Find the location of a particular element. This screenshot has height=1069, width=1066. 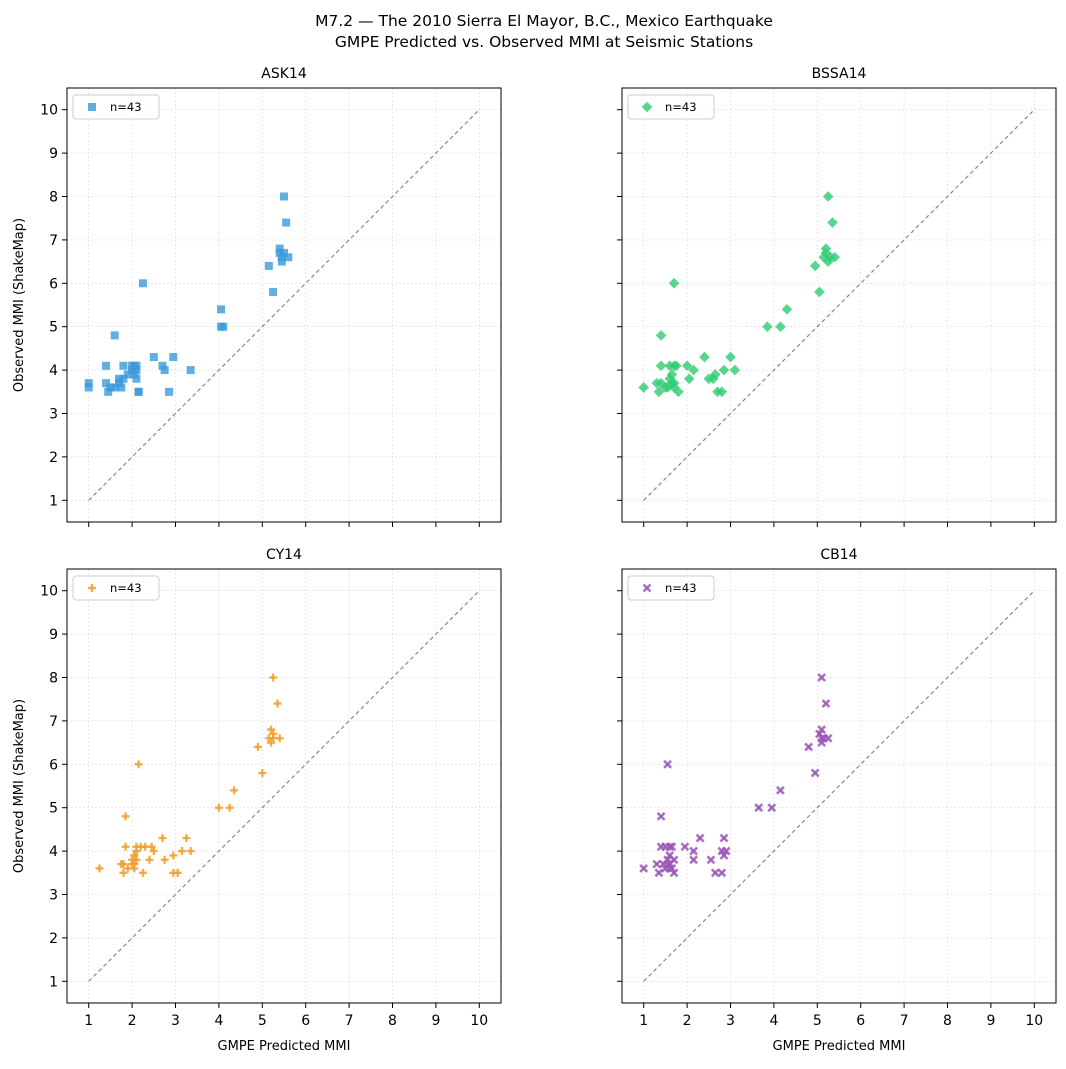

y-axis-label: Observed MMI (ShakeMap) is located at coordinates (19, 786).